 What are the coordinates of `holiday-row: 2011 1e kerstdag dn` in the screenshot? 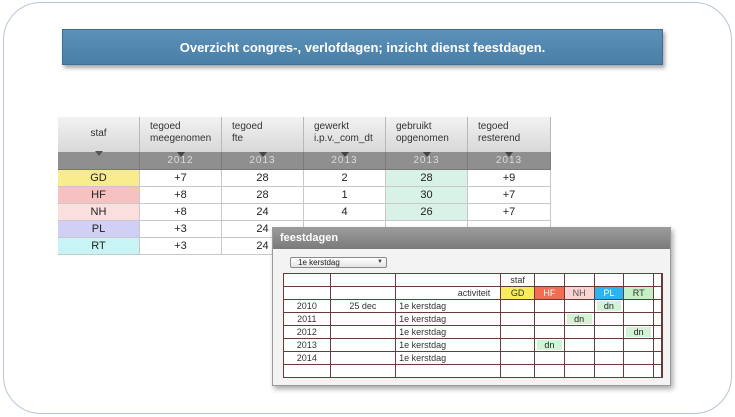 It's located at (472, 319).